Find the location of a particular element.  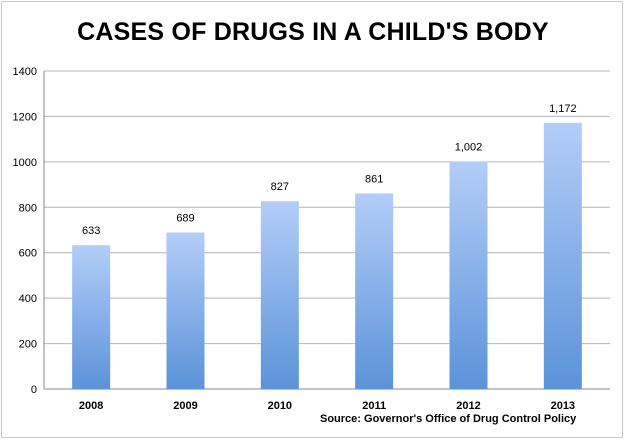

y-tick-label: 400 is located at coordinates (28, 299).